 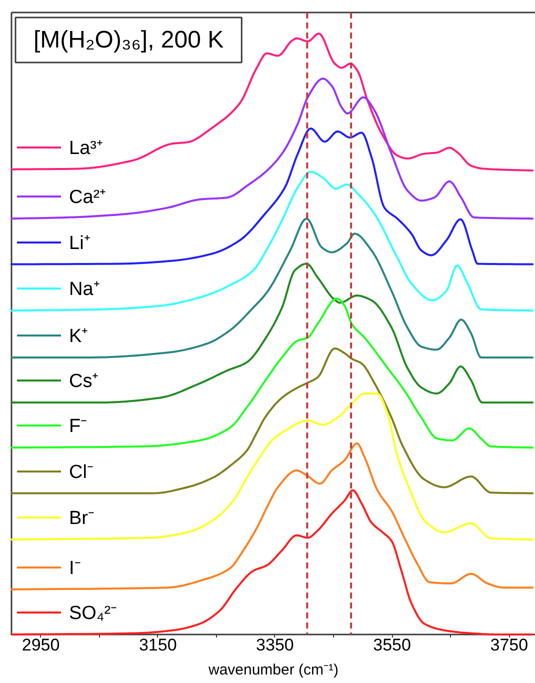 What do you see at coordinates (84, 290) in the screenshot?
I see `legend-label: Na⁺` at bounding box center [84, 290].